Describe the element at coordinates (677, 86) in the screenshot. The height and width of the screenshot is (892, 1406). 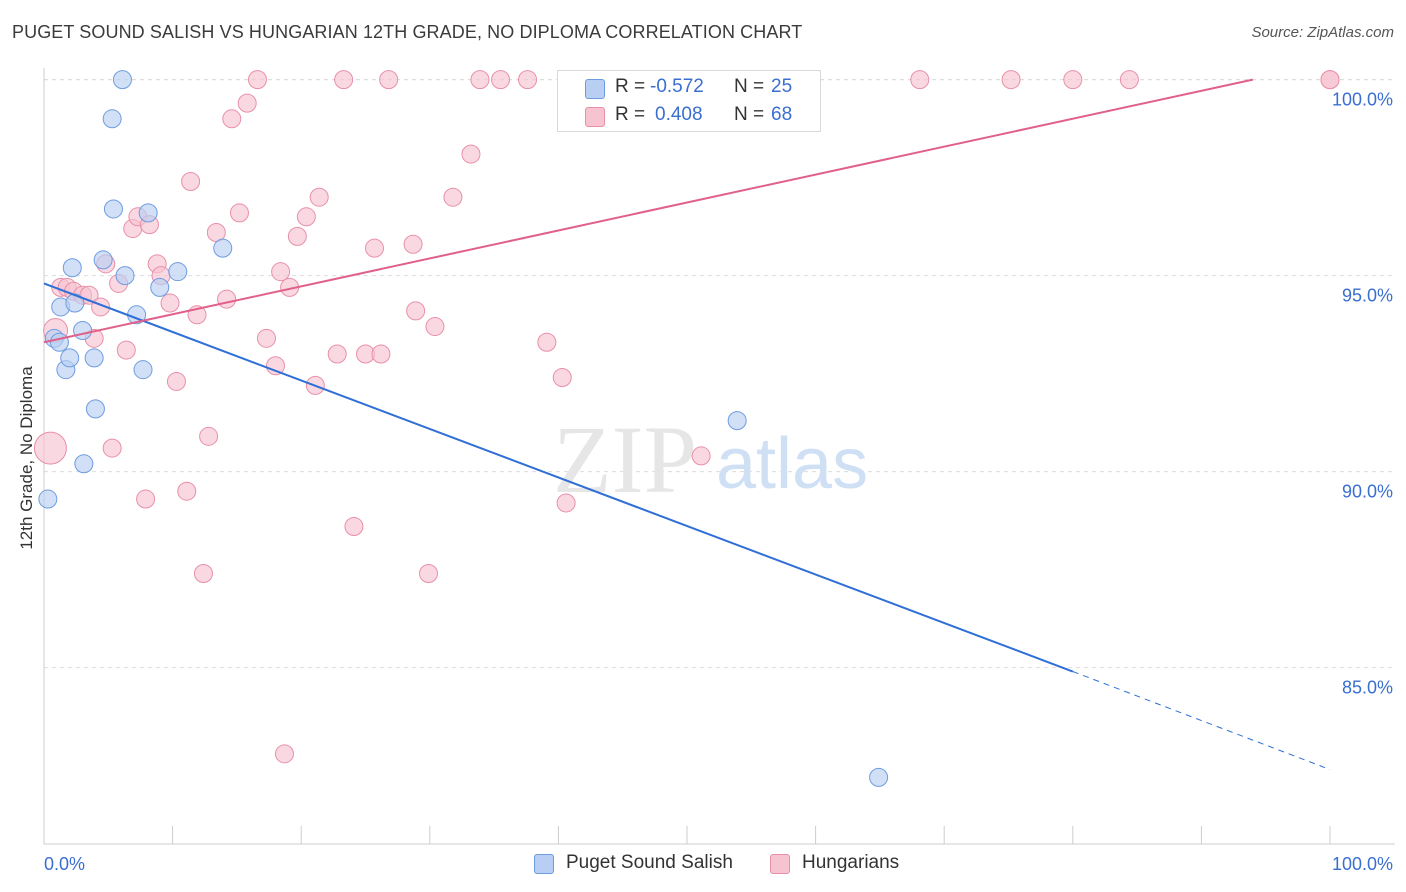
I see `r-value: -0.572` at that location.